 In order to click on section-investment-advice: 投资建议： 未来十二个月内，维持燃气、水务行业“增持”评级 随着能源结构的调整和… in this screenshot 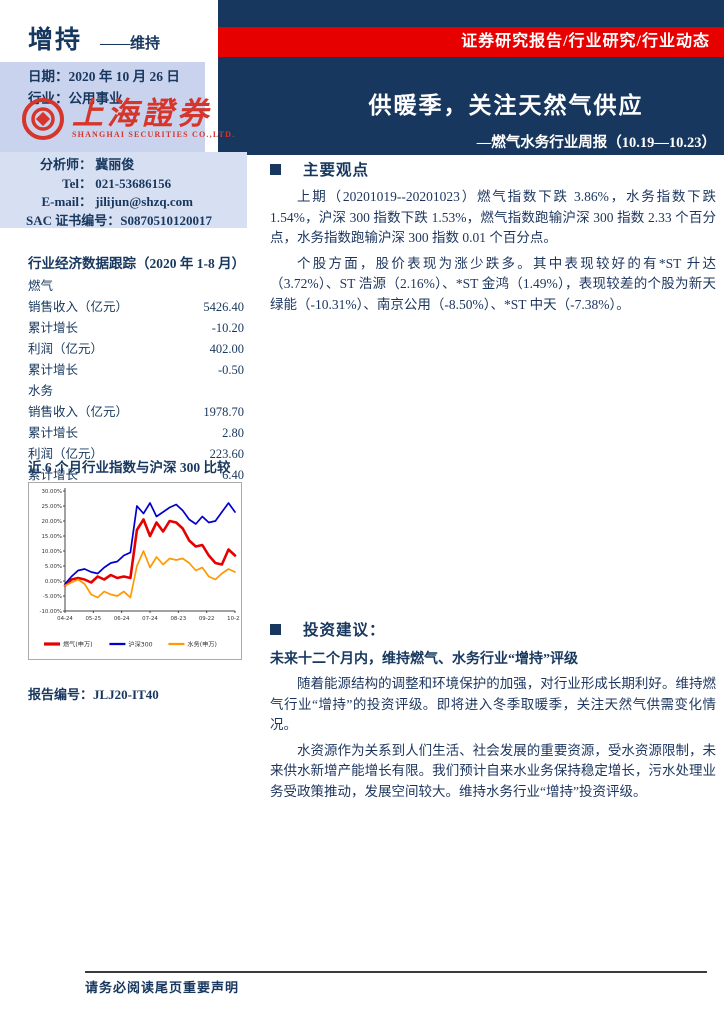, I will do `click(493, 712)`.